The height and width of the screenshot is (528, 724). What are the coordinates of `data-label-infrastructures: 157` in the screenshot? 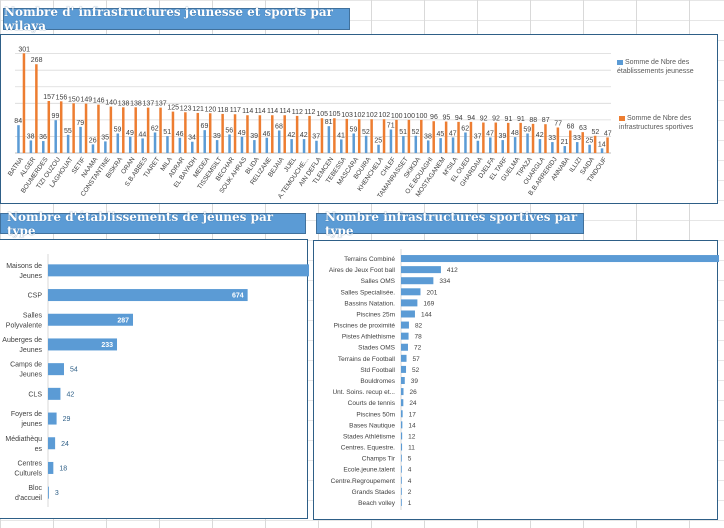 It's located at (49, 97).